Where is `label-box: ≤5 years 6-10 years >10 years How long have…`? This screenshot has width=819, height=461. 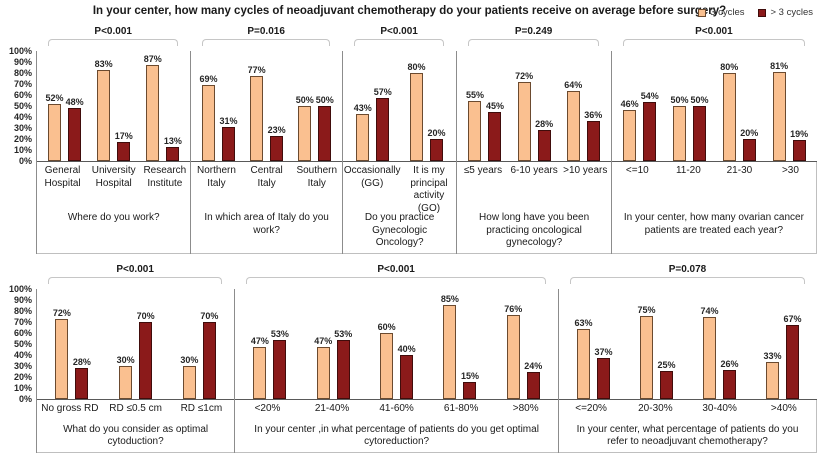
label-box: ≤5 years 6-10 years >10 years How long have… is located at coordinates (534, 208).